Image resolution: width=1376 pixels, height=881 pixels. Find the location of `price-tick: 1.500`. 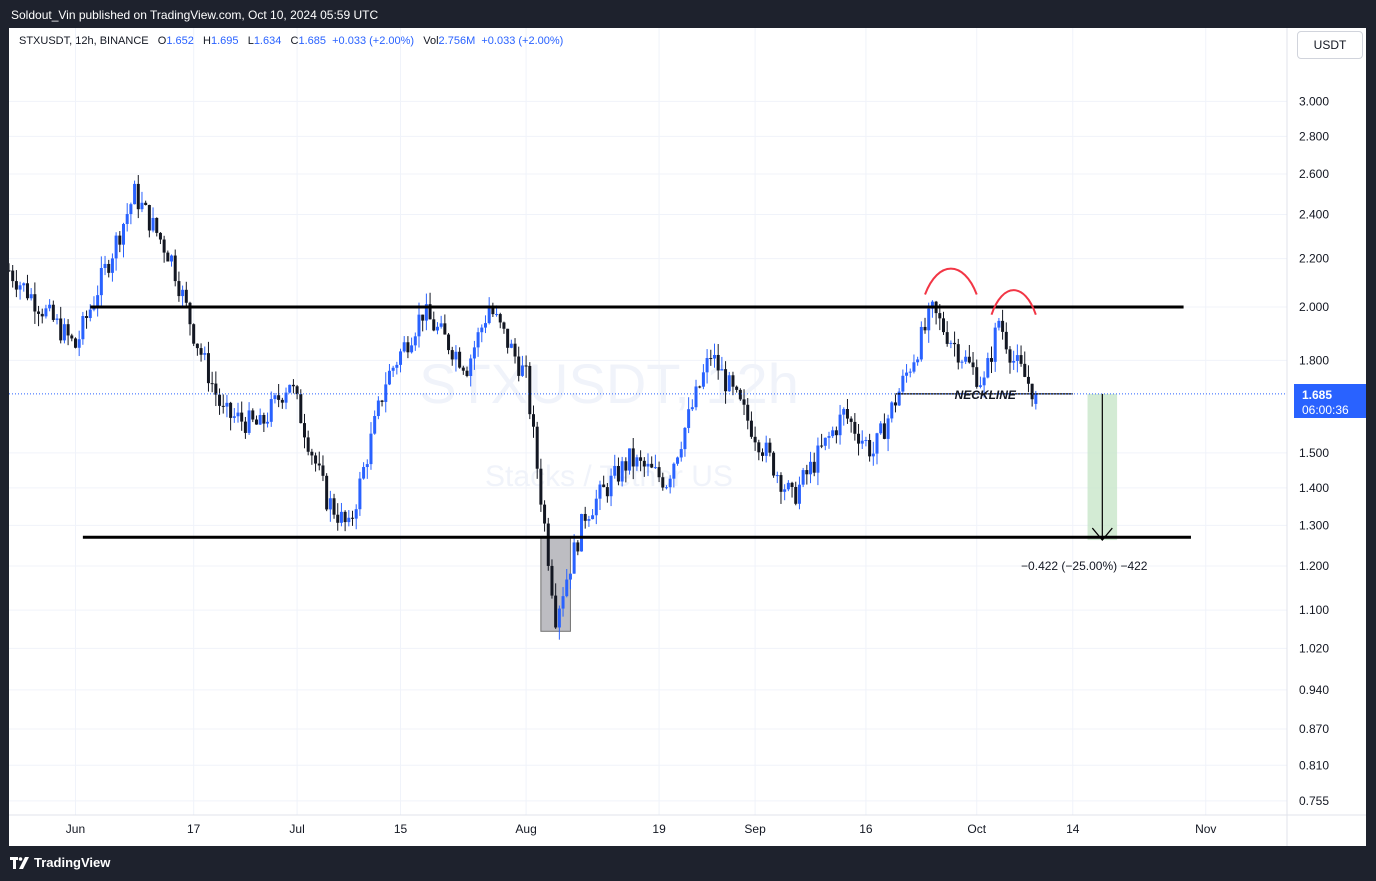

price-tick: 1.500 is located at coordinates (1314, 453).